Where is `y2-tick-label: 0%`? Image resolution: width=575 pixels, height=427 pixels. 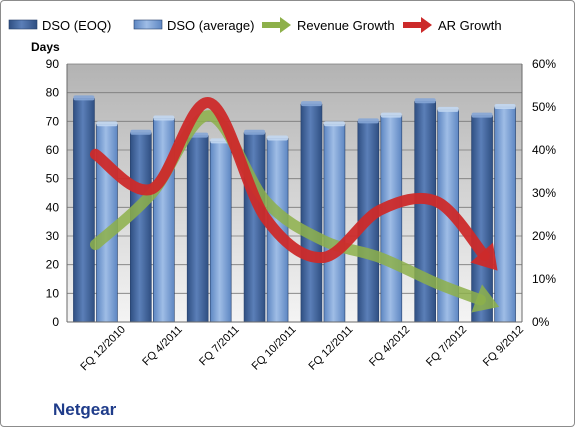
y2-tick-label: 0% is located at coordinates (541, 322).